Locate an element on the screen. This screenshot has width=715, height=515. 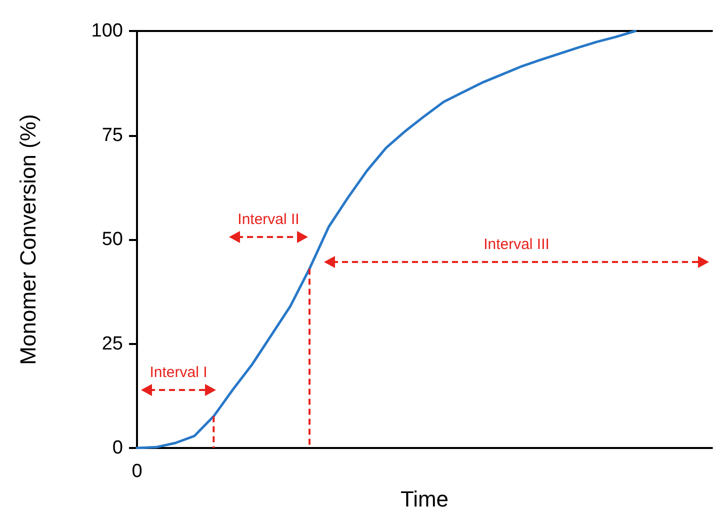
y-axis-title: Monomer Conversion (%) is located at coordinates (28, 239).